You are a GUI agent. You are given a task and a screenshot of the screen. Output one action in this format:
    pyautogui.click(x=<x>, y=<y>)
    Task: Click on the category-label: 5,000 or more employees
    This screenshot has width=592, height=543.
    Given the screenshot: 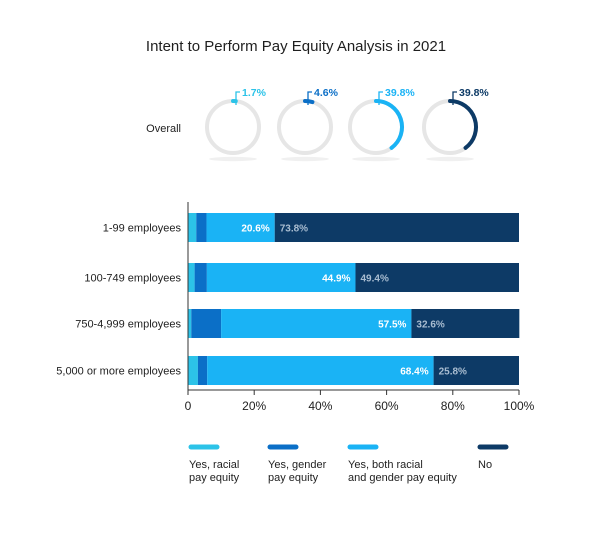 What is the action you would take?
    pyautogui.click(x=118, y=372)
    